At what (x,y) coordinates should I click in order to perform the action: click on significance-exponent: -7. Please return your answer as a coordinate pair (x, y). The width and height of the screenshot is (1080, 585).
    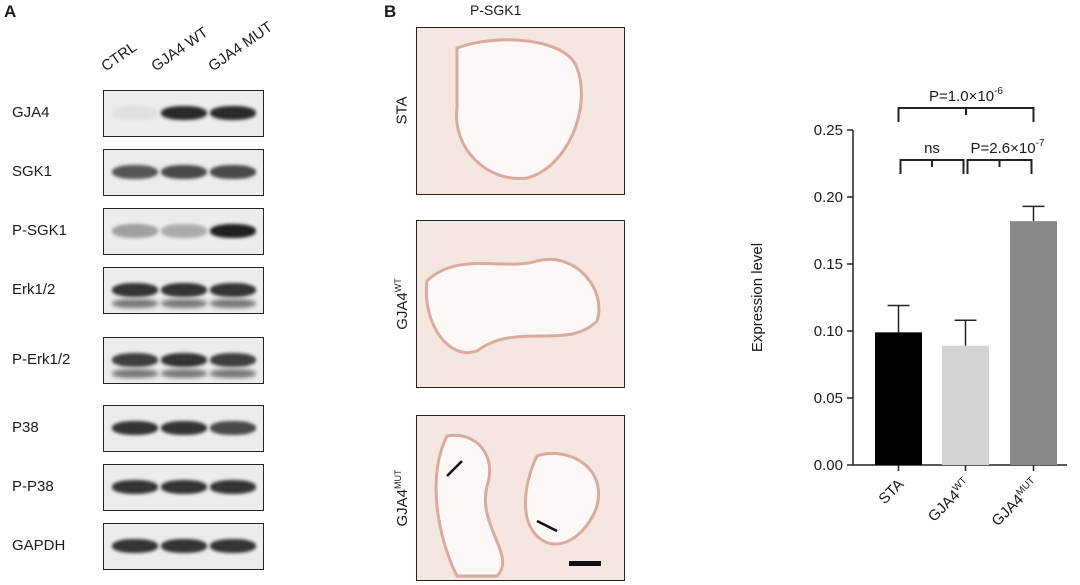
    Looking at the image, I should click on (1040, 143).